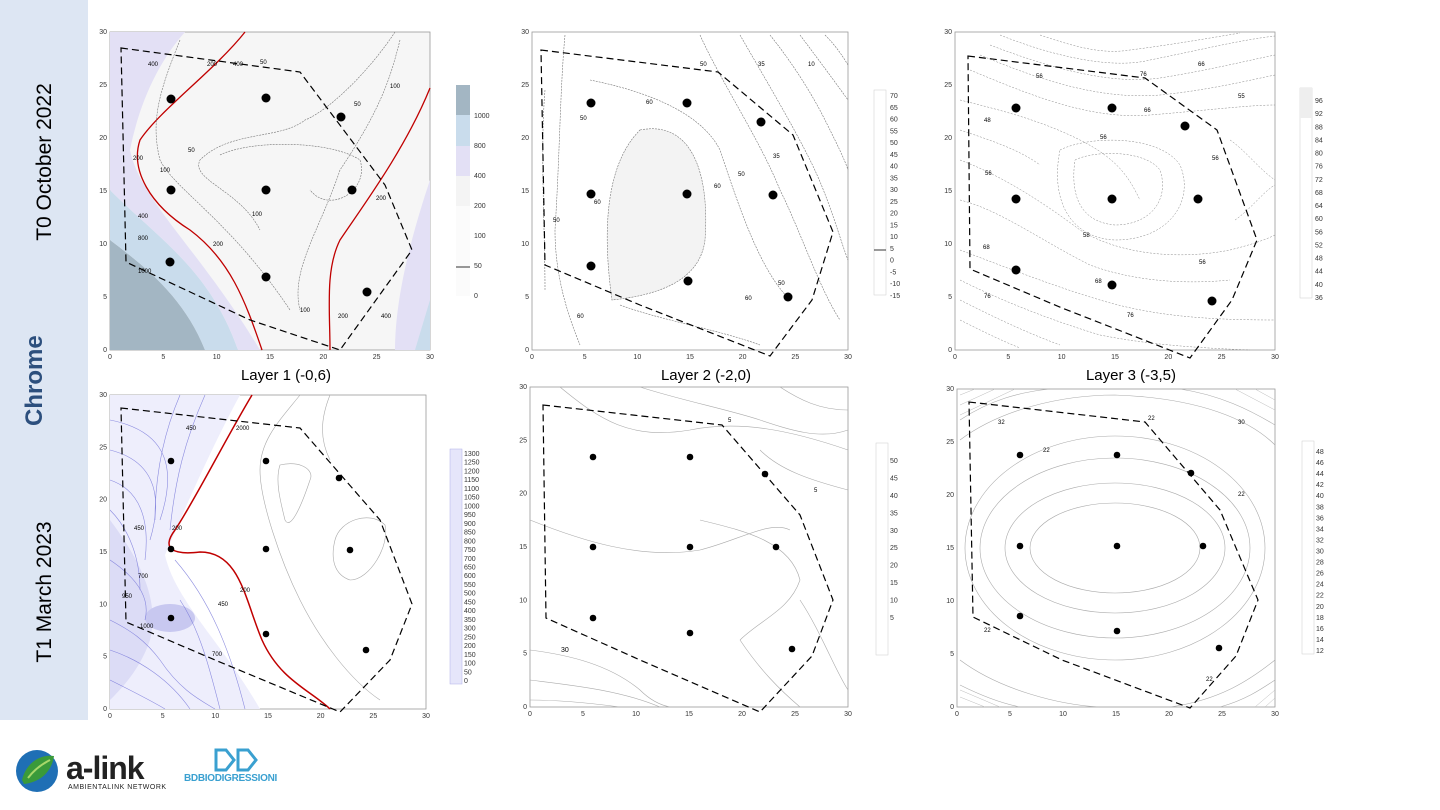  I want to click on bd-mark-icon, so click(236, 760).